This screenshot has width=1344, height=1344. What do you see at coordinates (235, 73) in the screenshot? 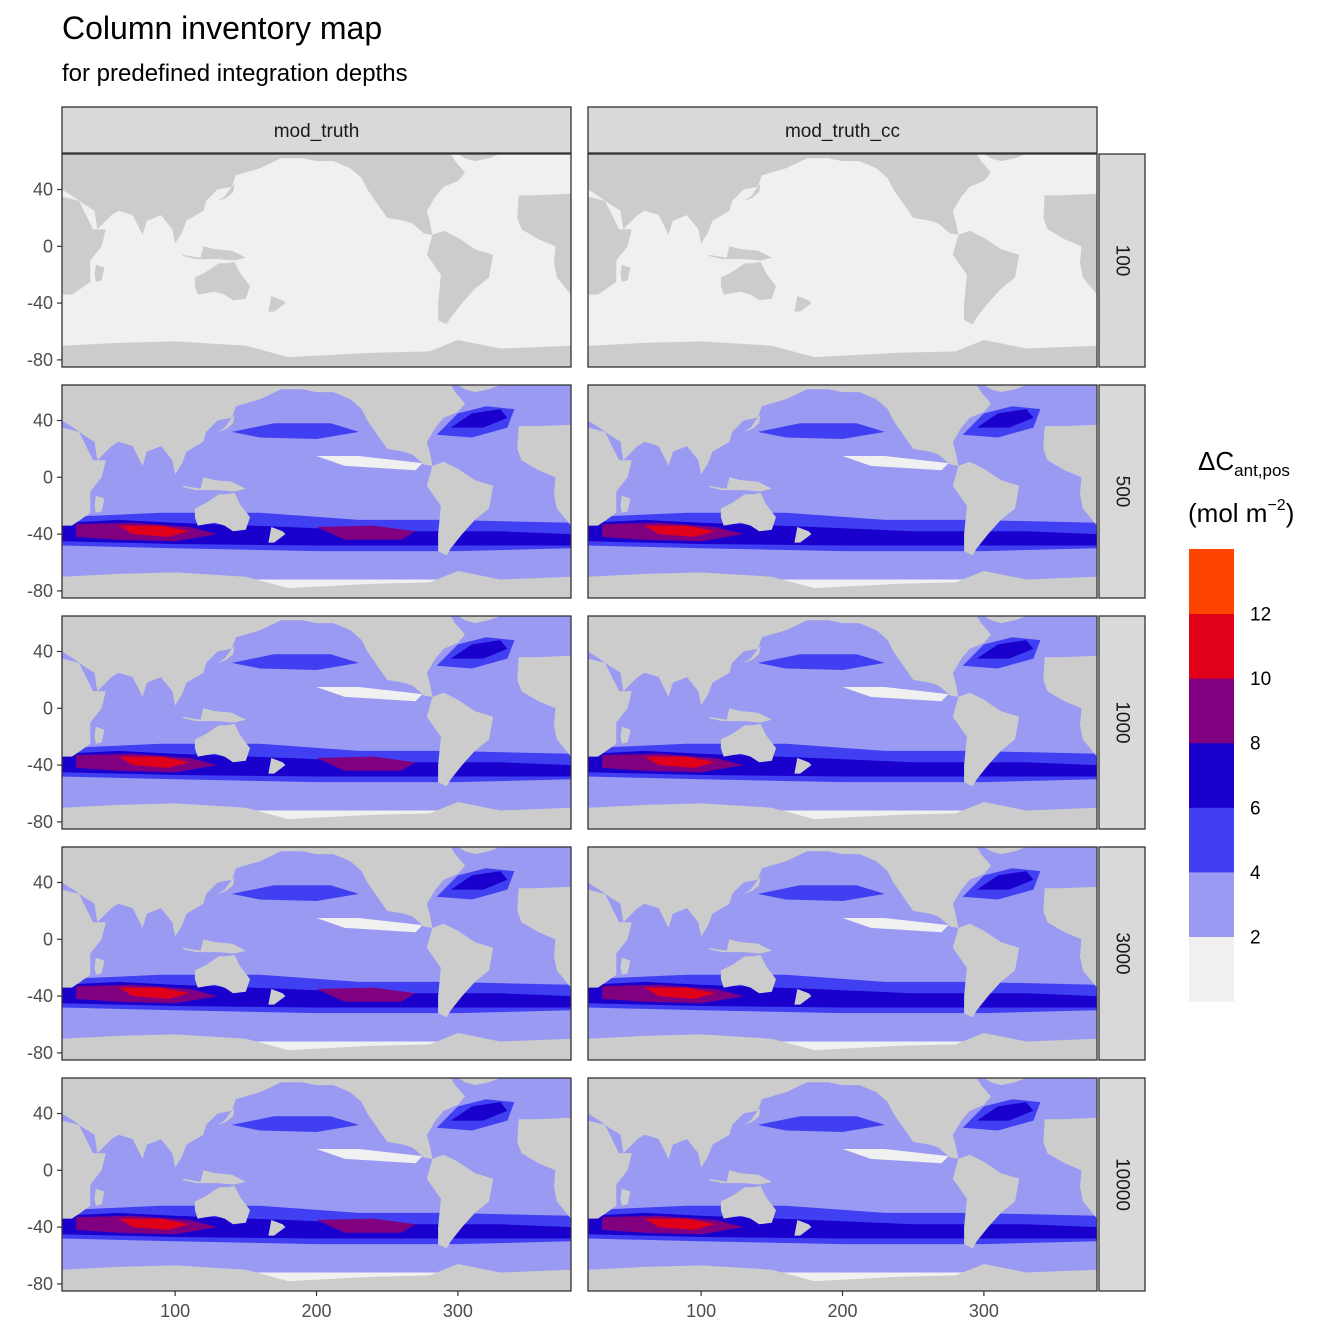
I see `chart-subtitle: for predefined integration depths` at bounding box center [235, 73].